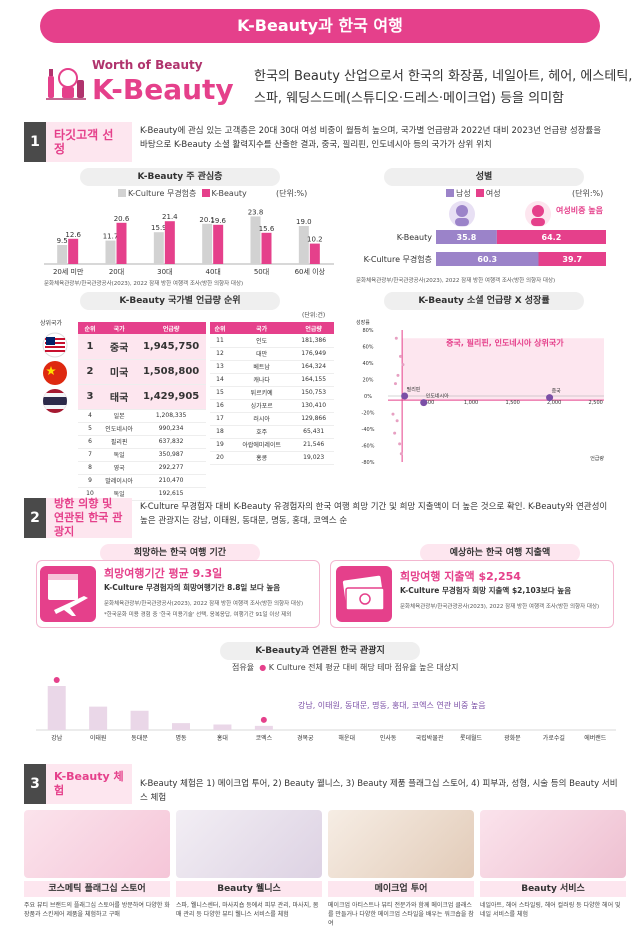 This screenshot has height=950, width=640. What do you see at coordinates (414, 389) in the screenshot?
I see `scatter-point-label: 필리핀` at bounding box center [414, 389].